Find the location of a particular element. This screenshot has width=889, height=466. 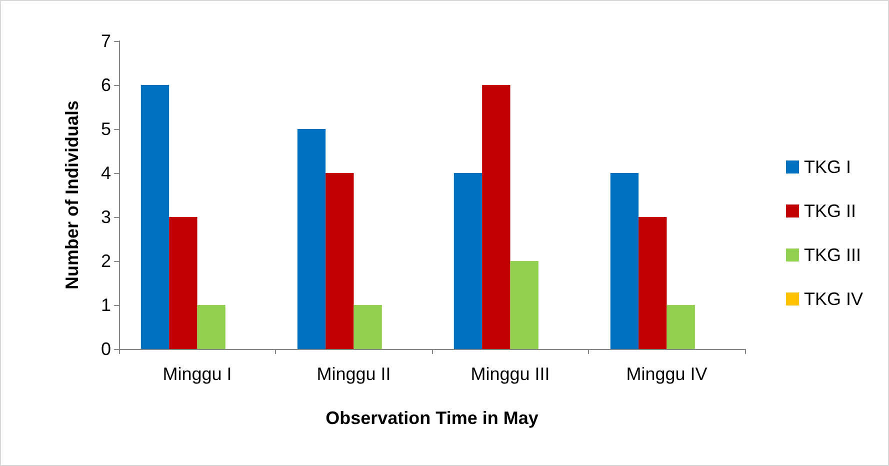

x-tick-label: Minggu II is located at coordinates (353, 374).